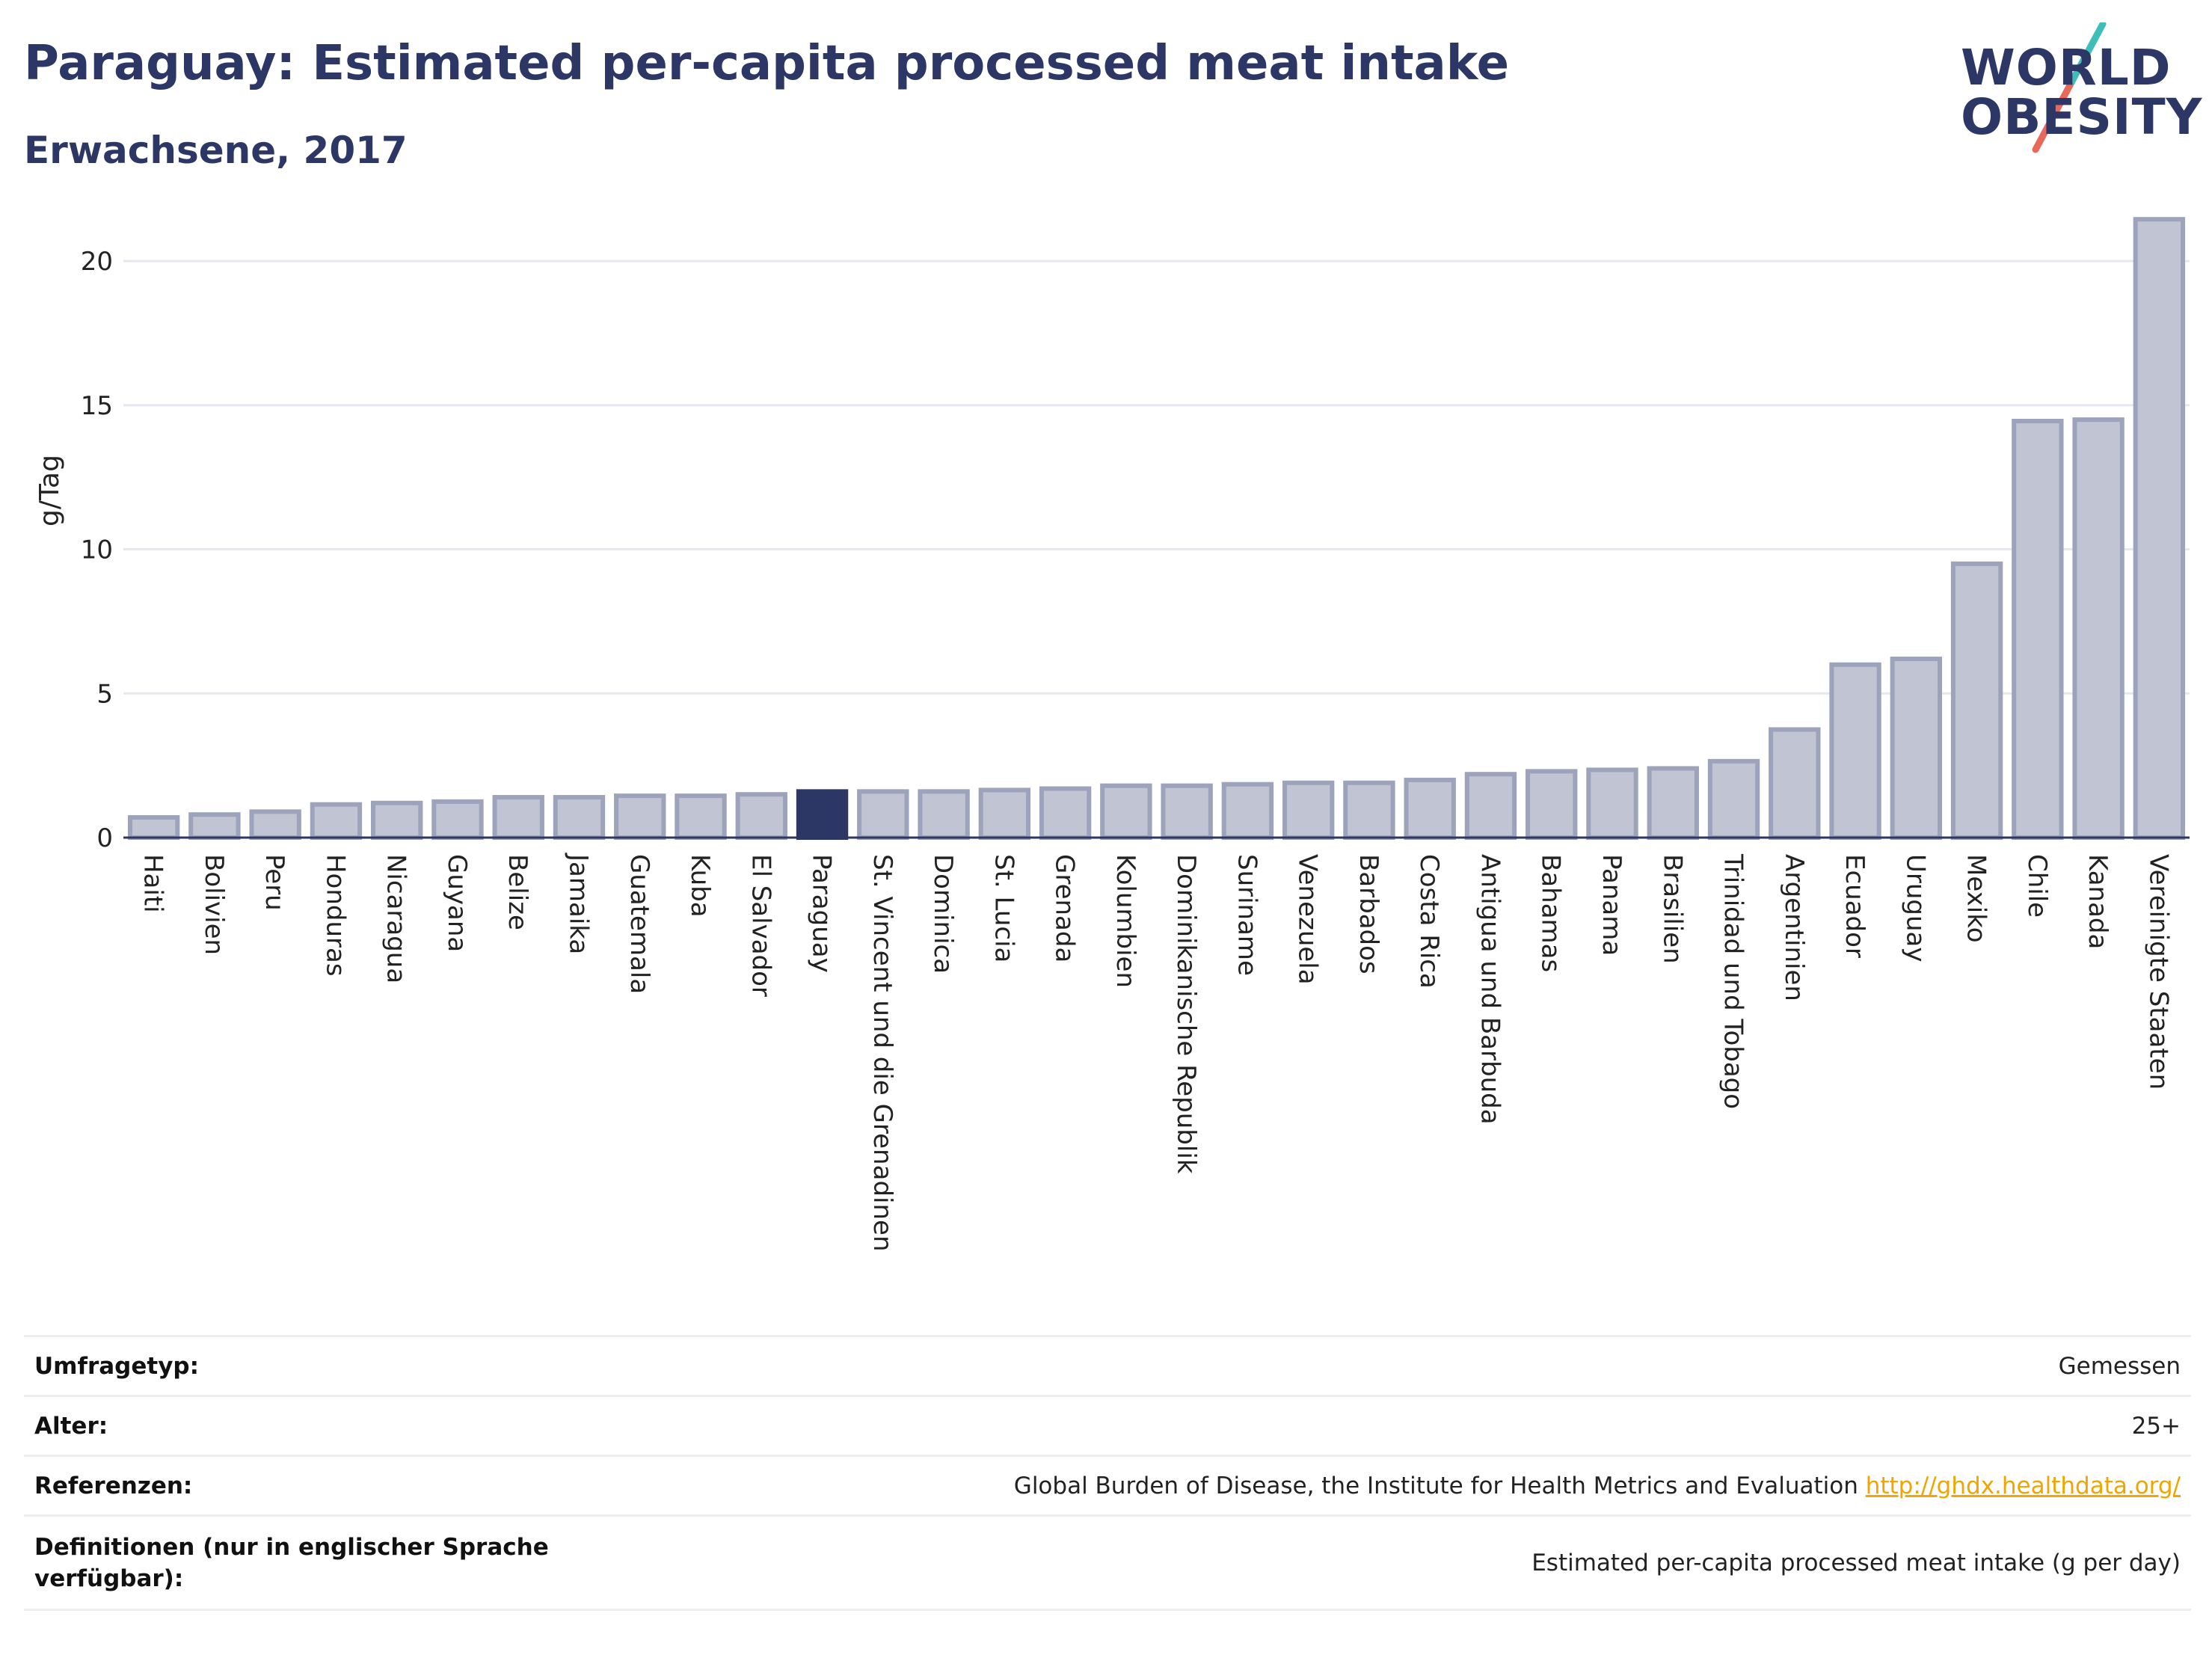  Describe the element at coordinates (97, 406) in the screenshot. I see `y-tick-label: 15` at that location.